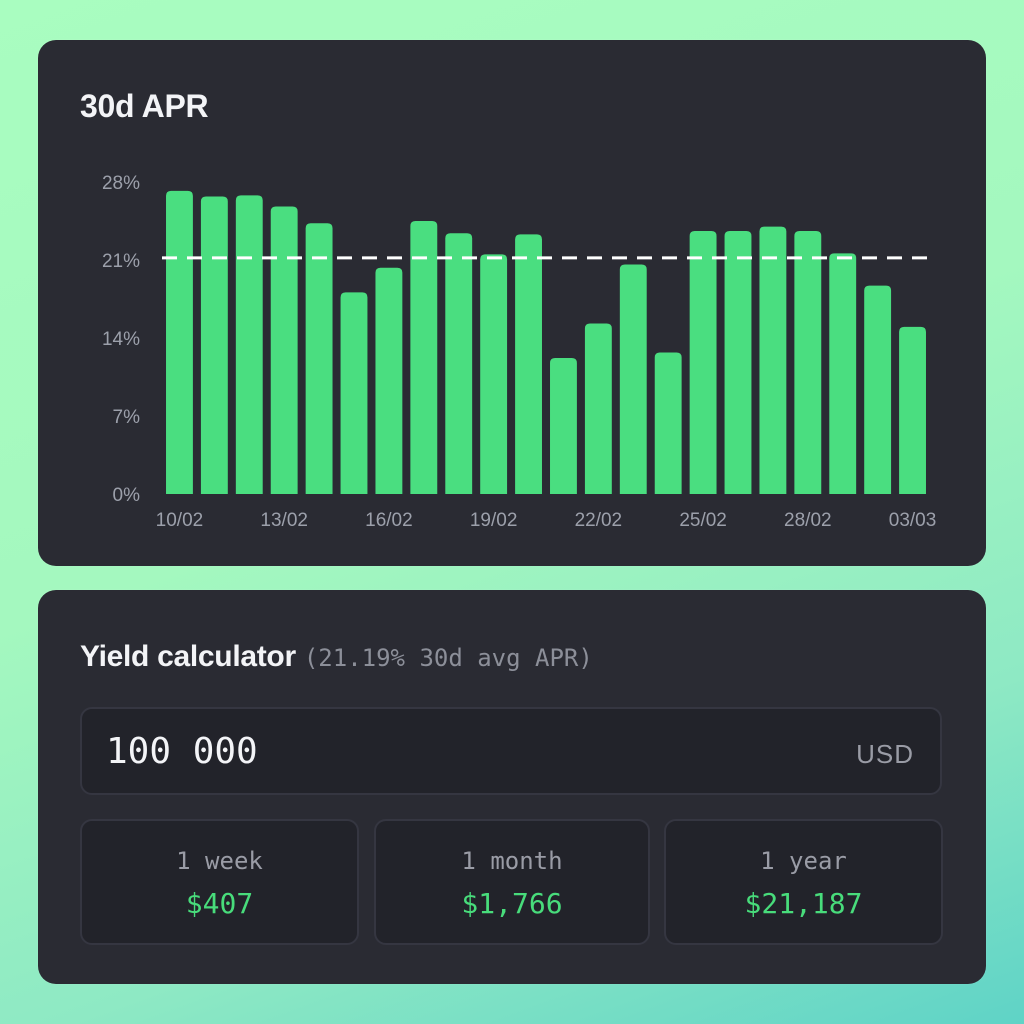  What do you see at coordinates (188, 656) in the screenshot?
I see `calculator-title: Yield calculator` at bounding box center [188, 656].